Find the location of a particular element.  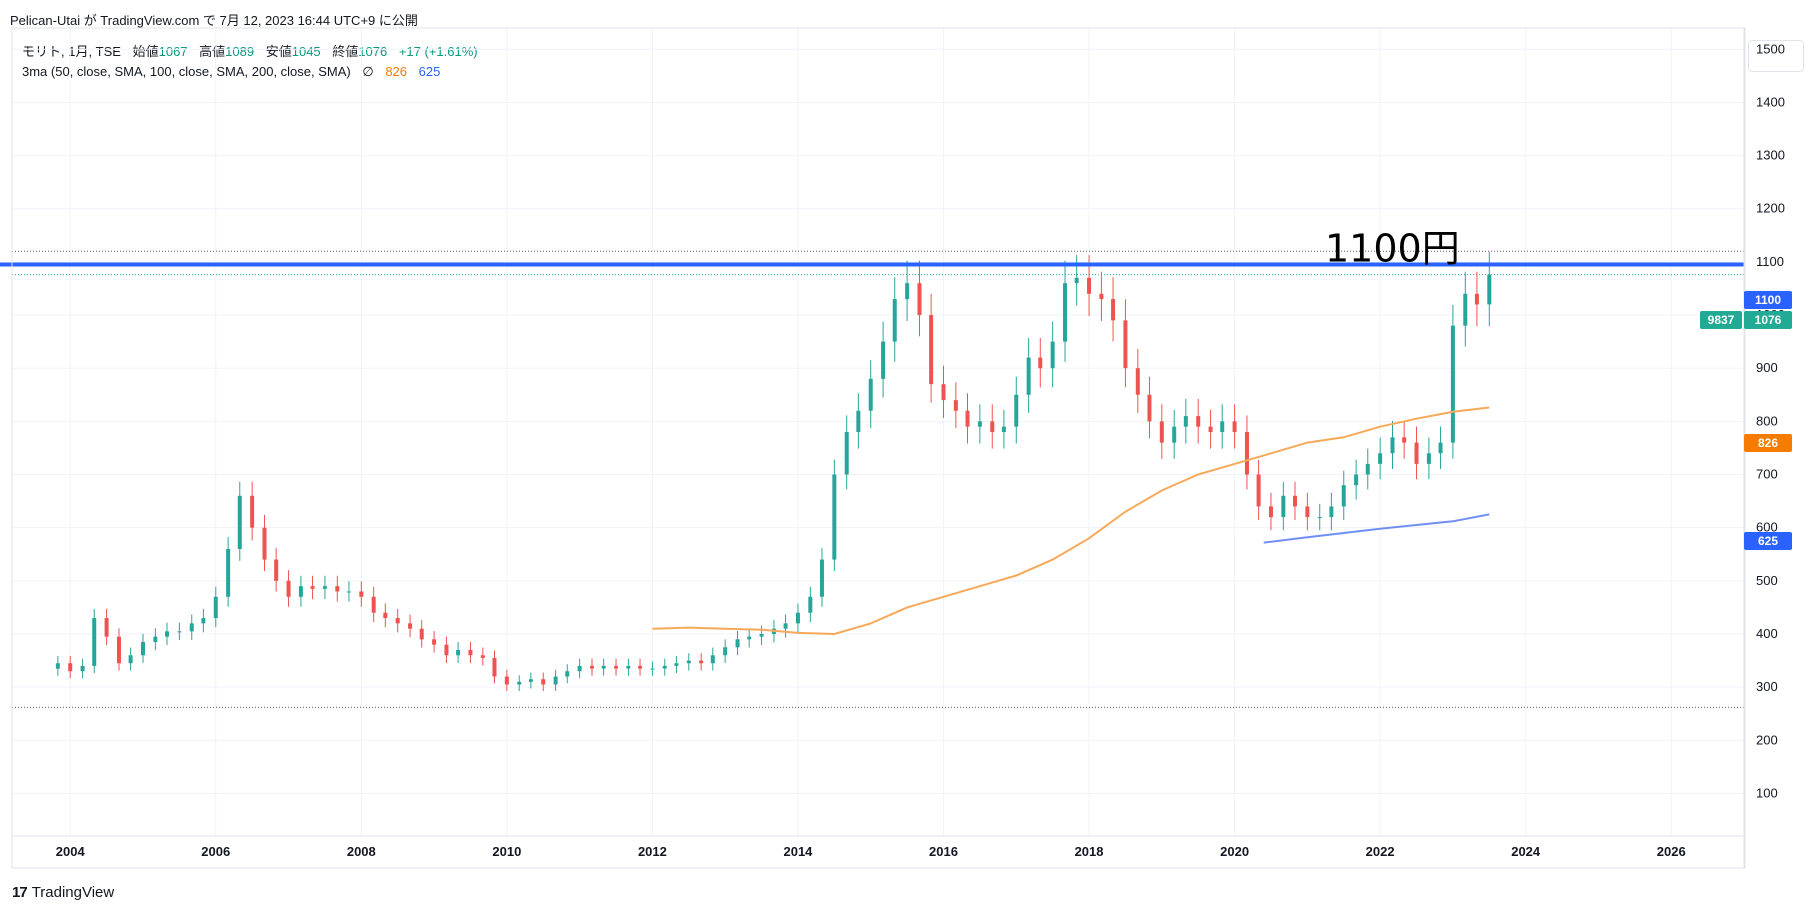

y-tick-label: 300 is located at coordinates (1767, 686).